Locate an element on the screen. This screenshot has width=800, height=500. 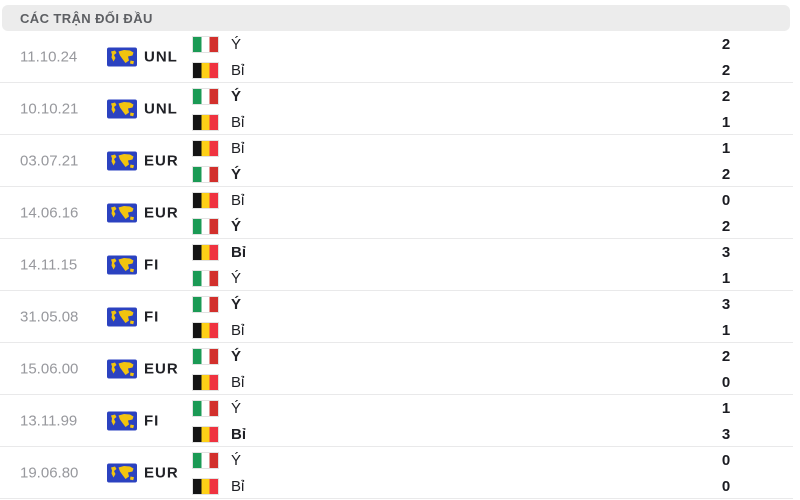
match-row: 13.11.99 FI Ý 1 Bỉ 3 is located at coordinates (396, 421).